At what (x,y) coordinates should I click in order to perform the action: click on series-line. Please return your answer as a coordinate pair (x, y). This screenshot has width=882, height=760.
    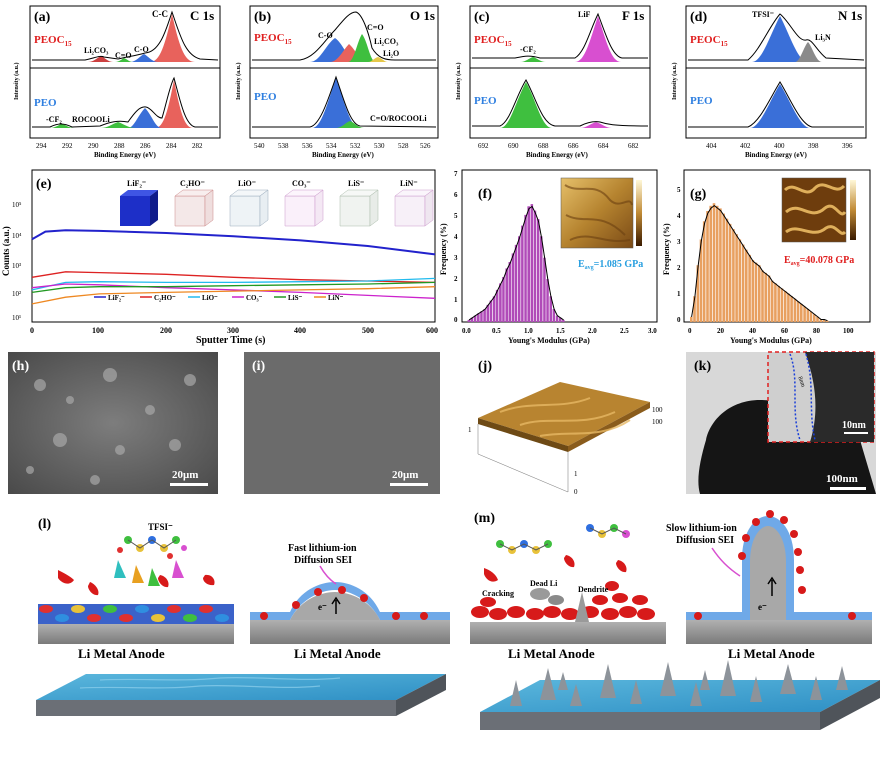
    Looking at the image, I should click on (233, 295).